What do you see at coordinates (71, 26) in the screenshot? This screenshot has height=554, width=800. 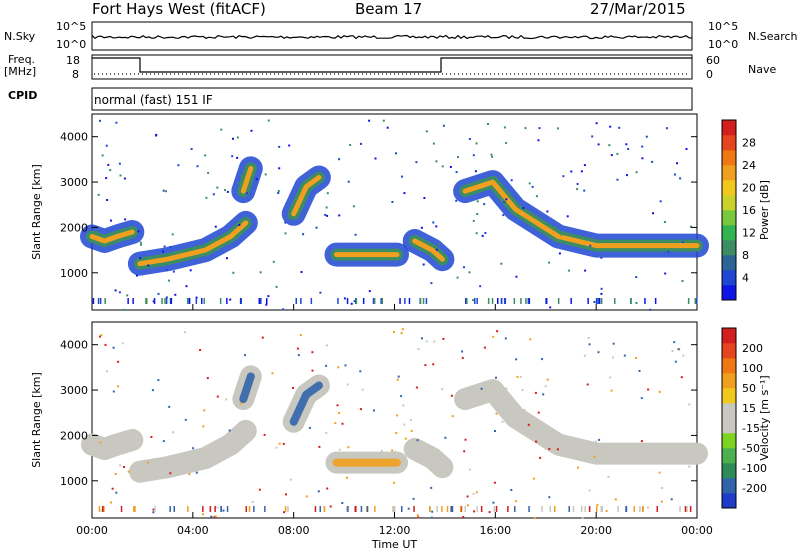 I see `nsky-top-tick: 10^5` at bounding box center [71, 26].